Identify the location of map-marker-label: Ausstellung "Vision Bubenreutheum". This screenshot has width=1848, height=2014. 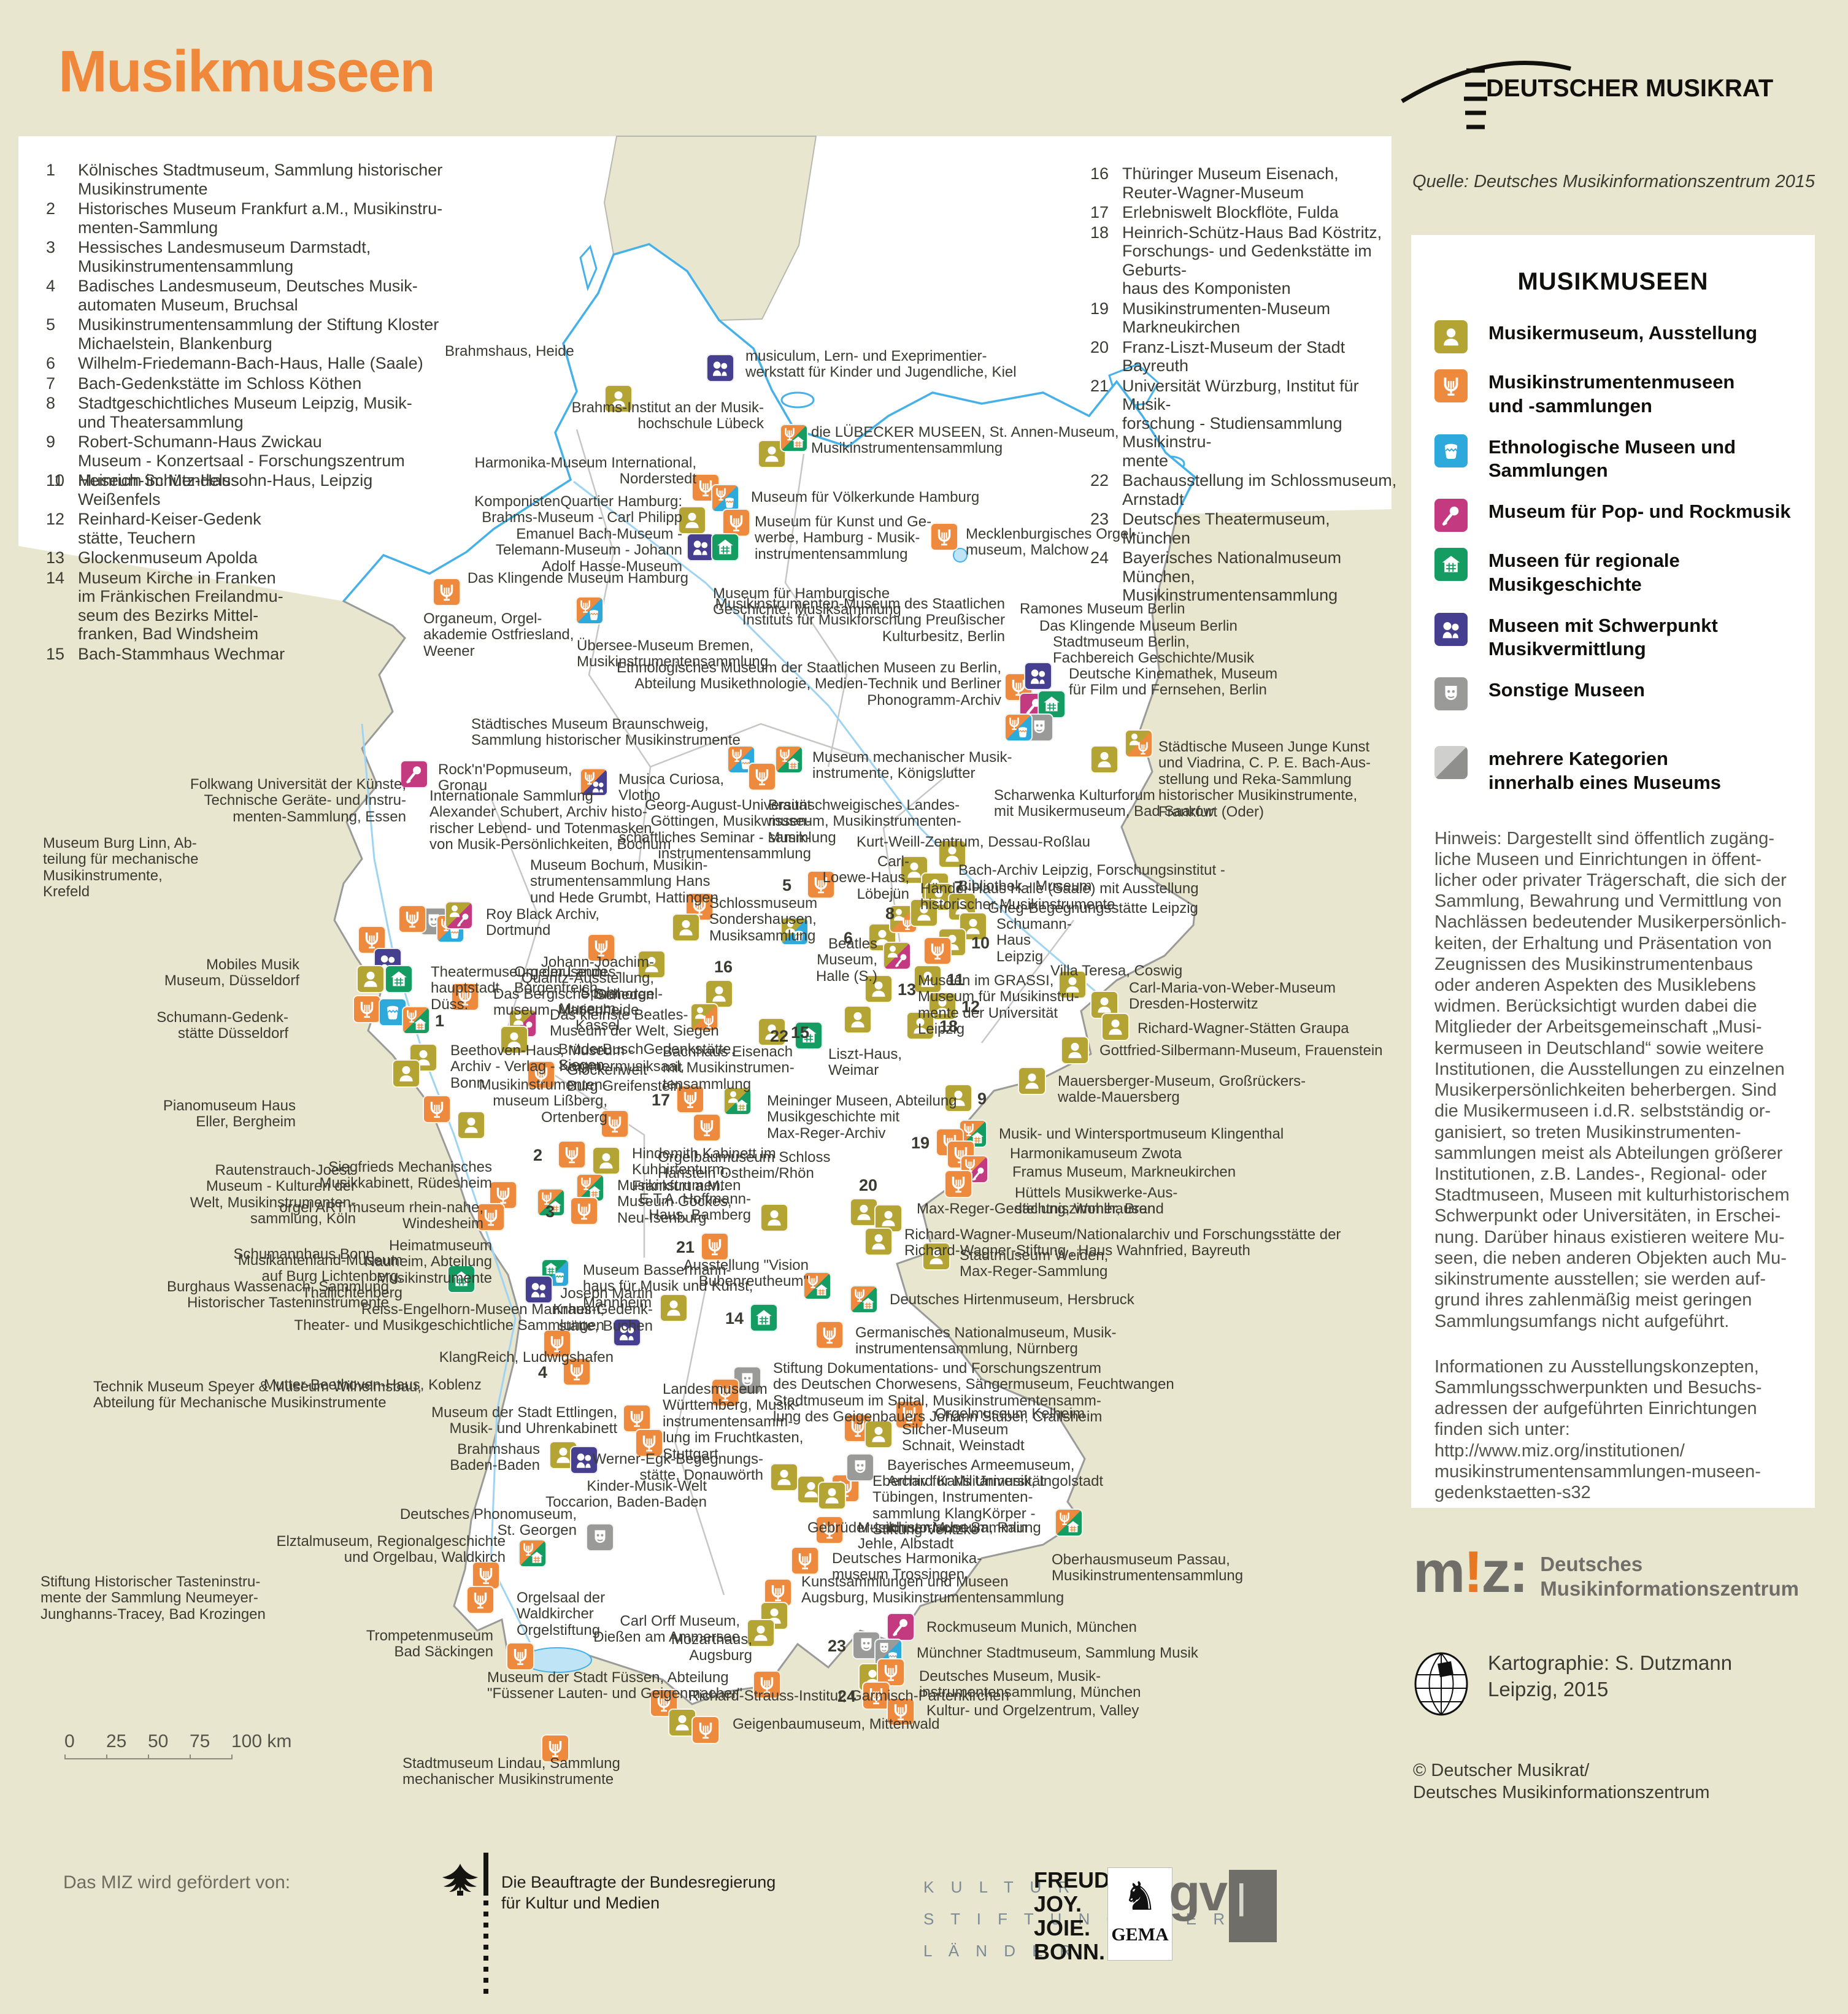
(746, 1273).